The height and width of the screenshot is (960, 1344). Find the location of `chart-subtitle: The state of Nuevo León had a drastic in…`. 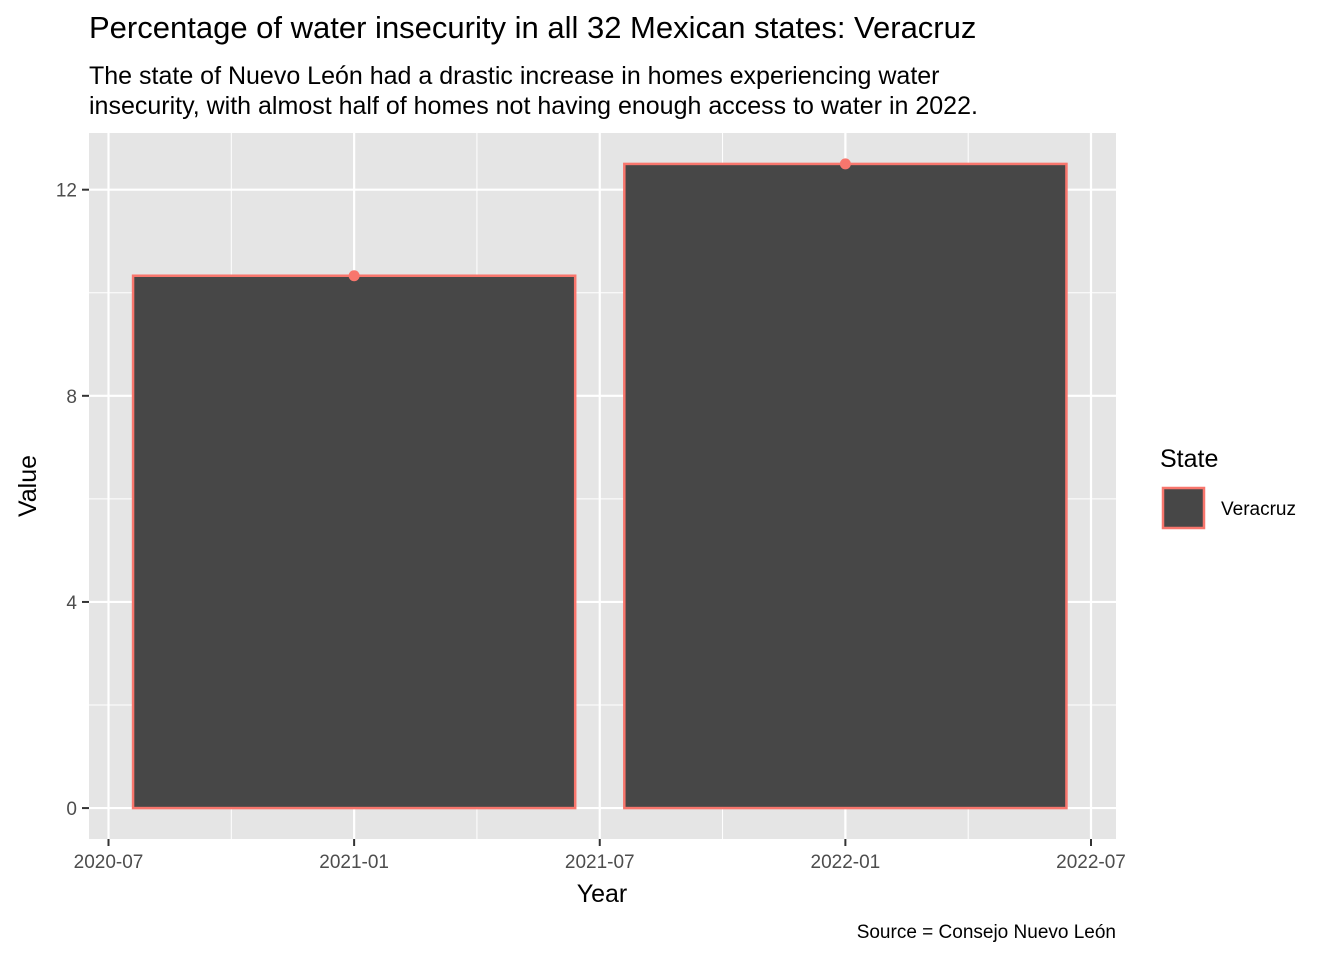

chart-subtitle: The state of Nuevo León had a drastic in… is located at coordinates (533, 91).